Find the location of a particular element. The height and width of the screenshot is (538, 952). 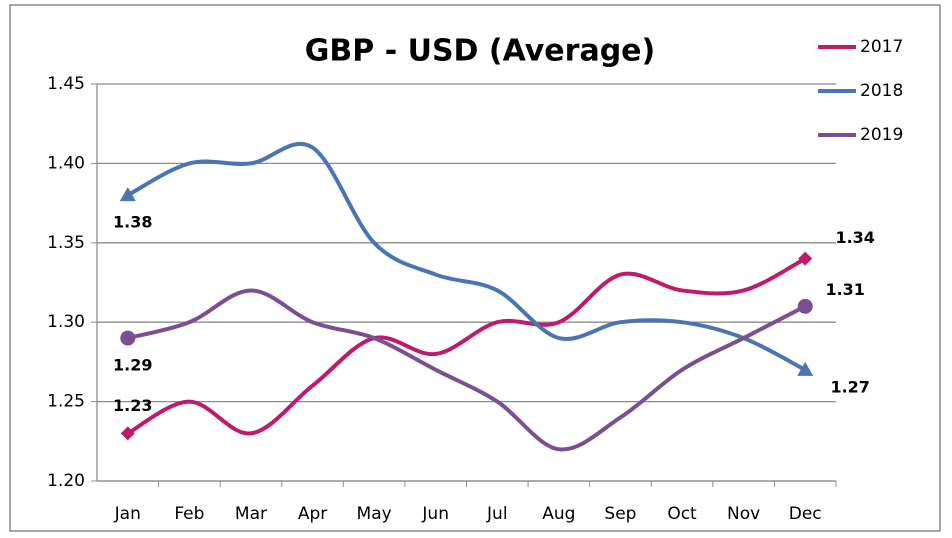

x-tick-label: Dec is located at coordinates (805, 514).